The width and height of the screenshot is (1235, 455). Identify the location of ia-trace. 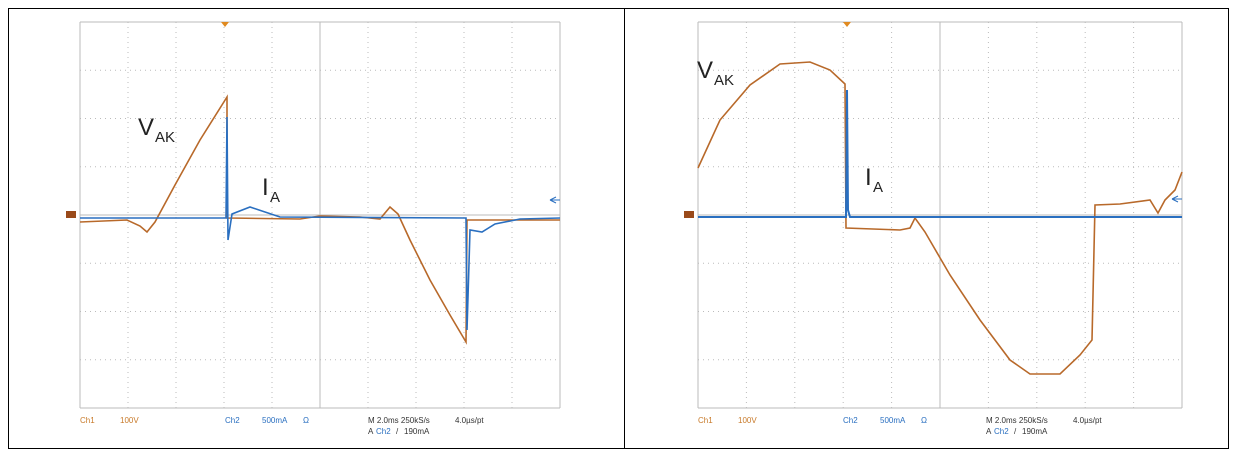
(940, 153).